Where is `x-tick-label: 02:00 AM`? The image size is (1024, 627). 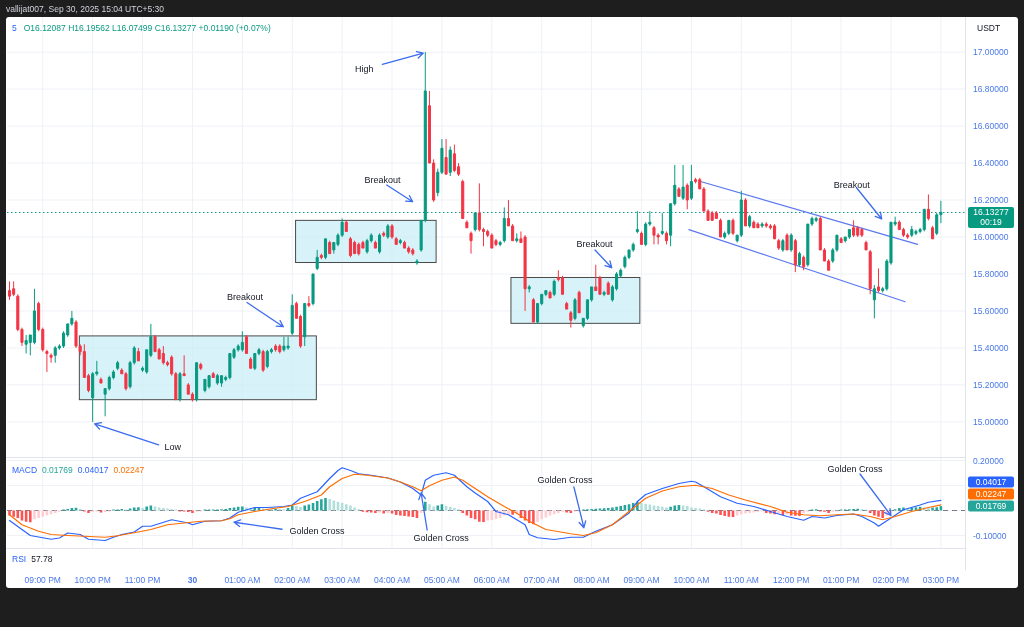
x-tick-label: 02:00 AM is located at coordinates (292, 580).